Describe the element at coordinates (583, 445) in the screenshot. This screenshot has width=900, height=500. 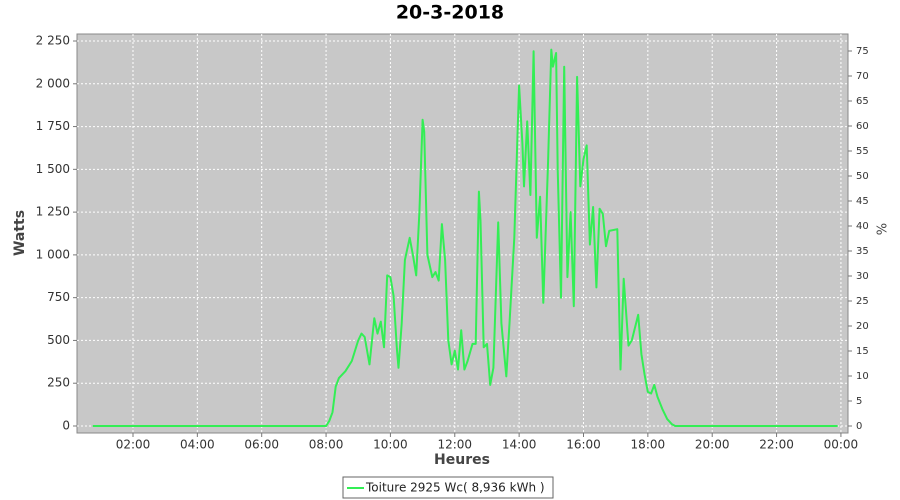
I see `x-tick-label: 16:00` at that location.